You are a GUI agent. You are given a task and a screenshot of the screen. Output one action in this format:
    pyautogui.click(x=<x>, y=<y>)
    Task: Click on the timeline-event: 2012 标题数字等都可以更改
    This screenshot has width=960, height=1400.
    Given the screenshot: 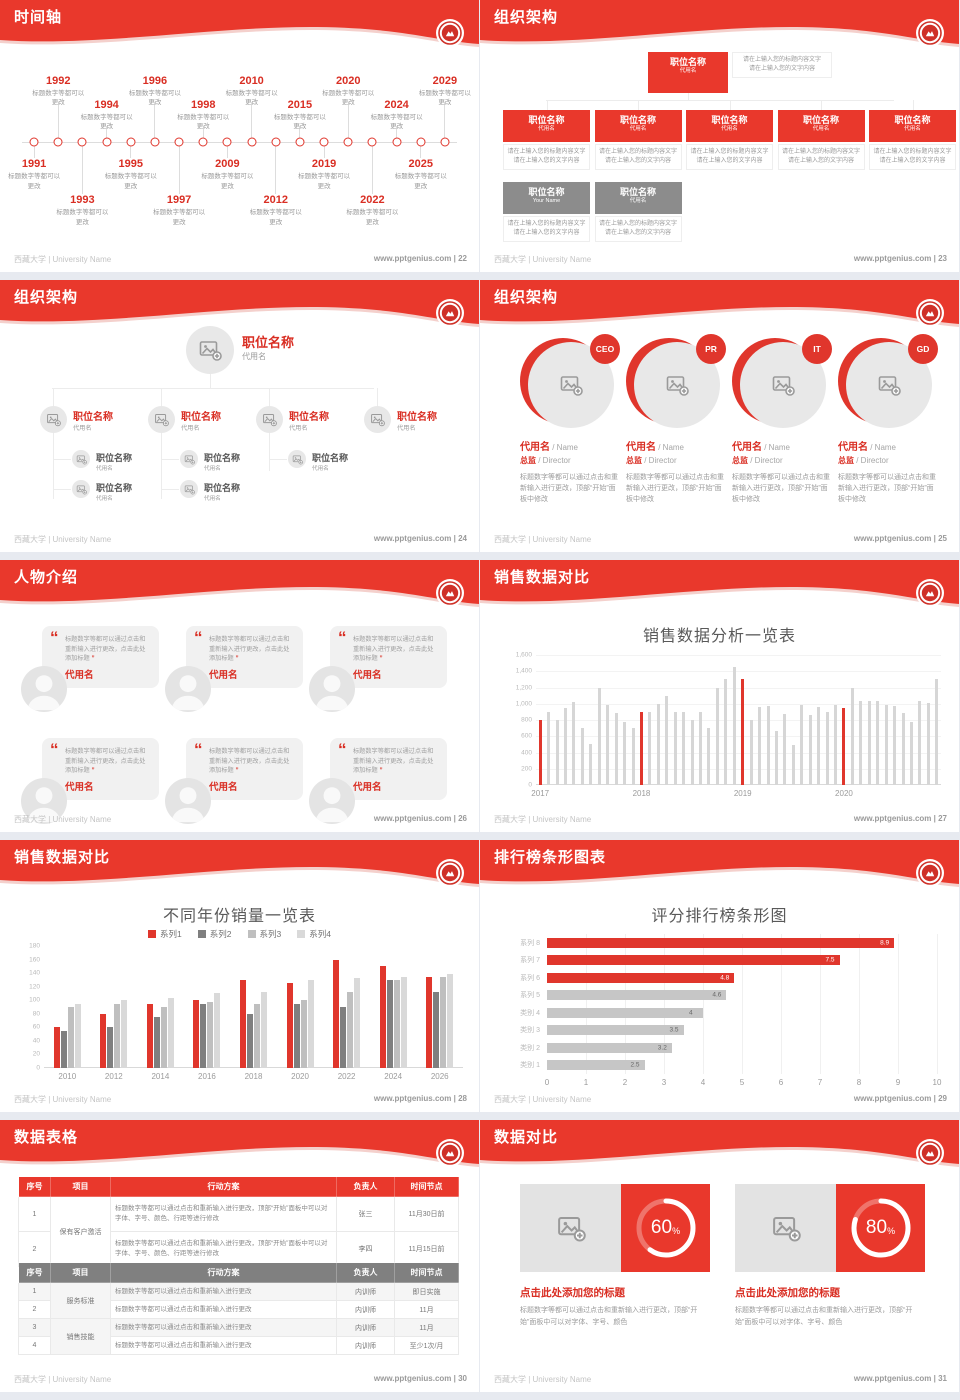 What is the action you would take?
    pyautogui.click(x=276, y=211)
    